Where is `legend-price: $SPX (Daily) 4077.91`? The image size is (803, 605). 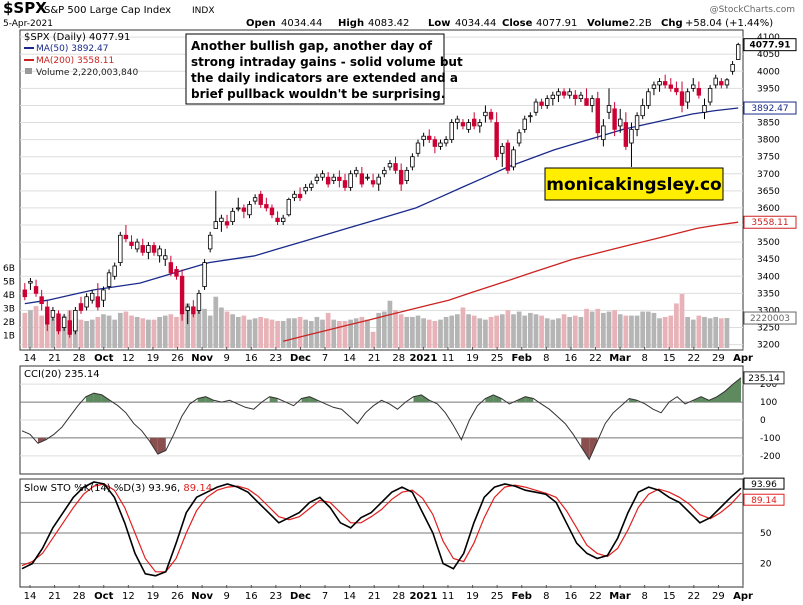
legend-price: $SPX (Daily) 4077.91 is located at coordinates (77, 37).